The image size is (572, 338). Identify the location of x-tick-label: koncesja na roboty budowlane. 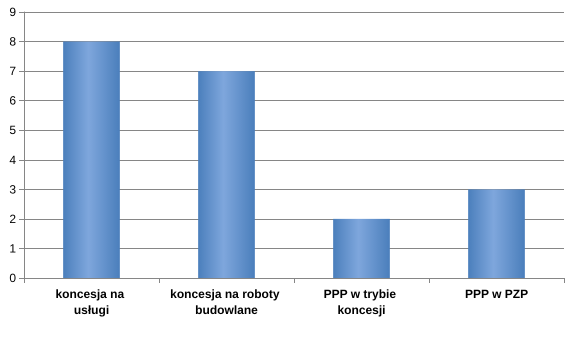
(226, 302).